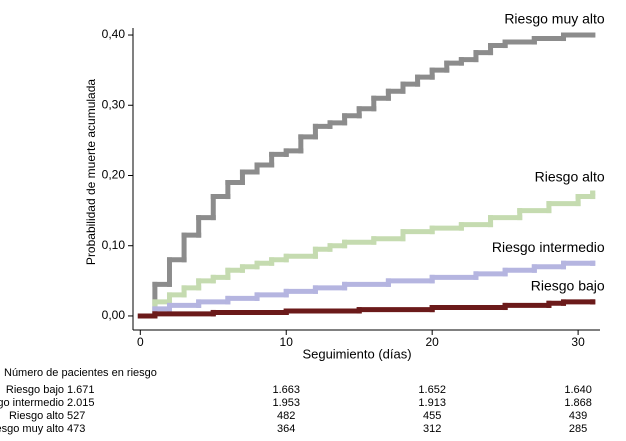 Image resolution: width=626 pixels, height=441 pixels. I want to click on risk-row-name: Riesgo alto, so click(36, 416).